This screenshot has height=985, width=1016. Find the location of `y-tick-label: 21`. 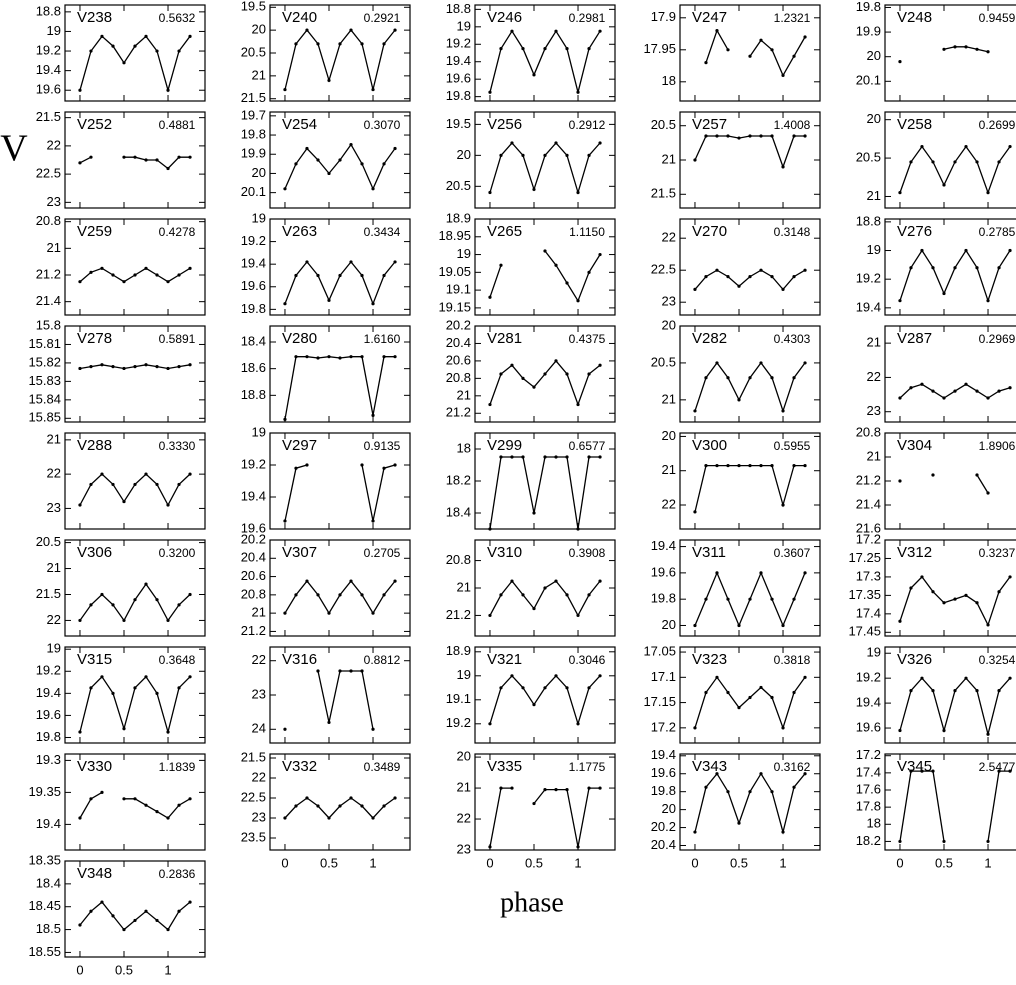

y-tick-label: 21 is located at coordinates (54, 438).